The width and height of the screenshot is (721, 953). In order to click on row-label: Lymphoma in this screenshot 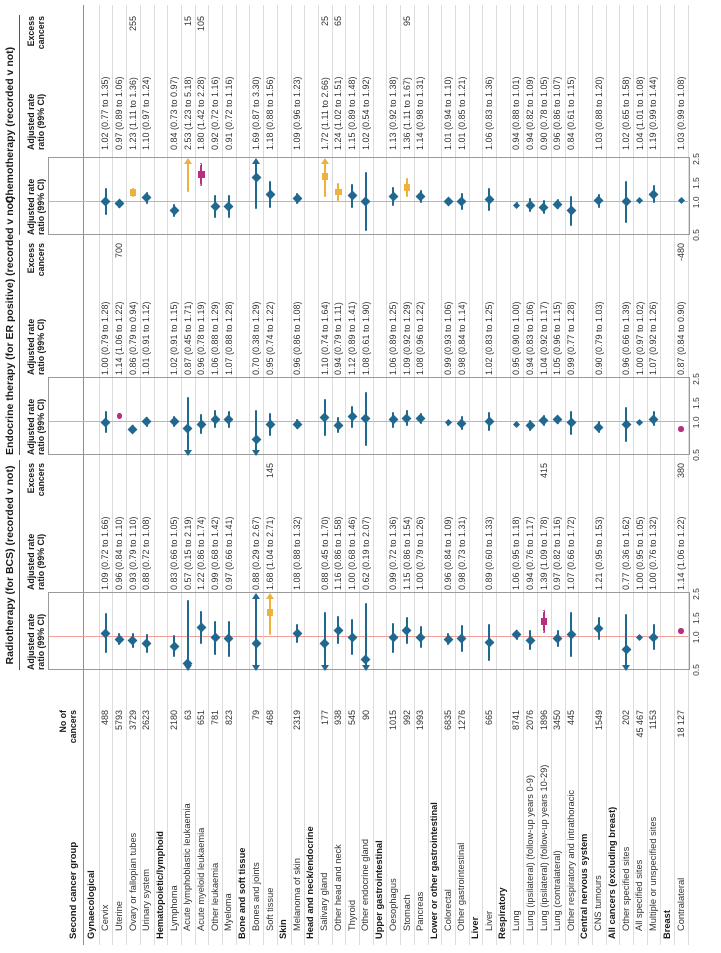, I will do `click(173, 908)`.